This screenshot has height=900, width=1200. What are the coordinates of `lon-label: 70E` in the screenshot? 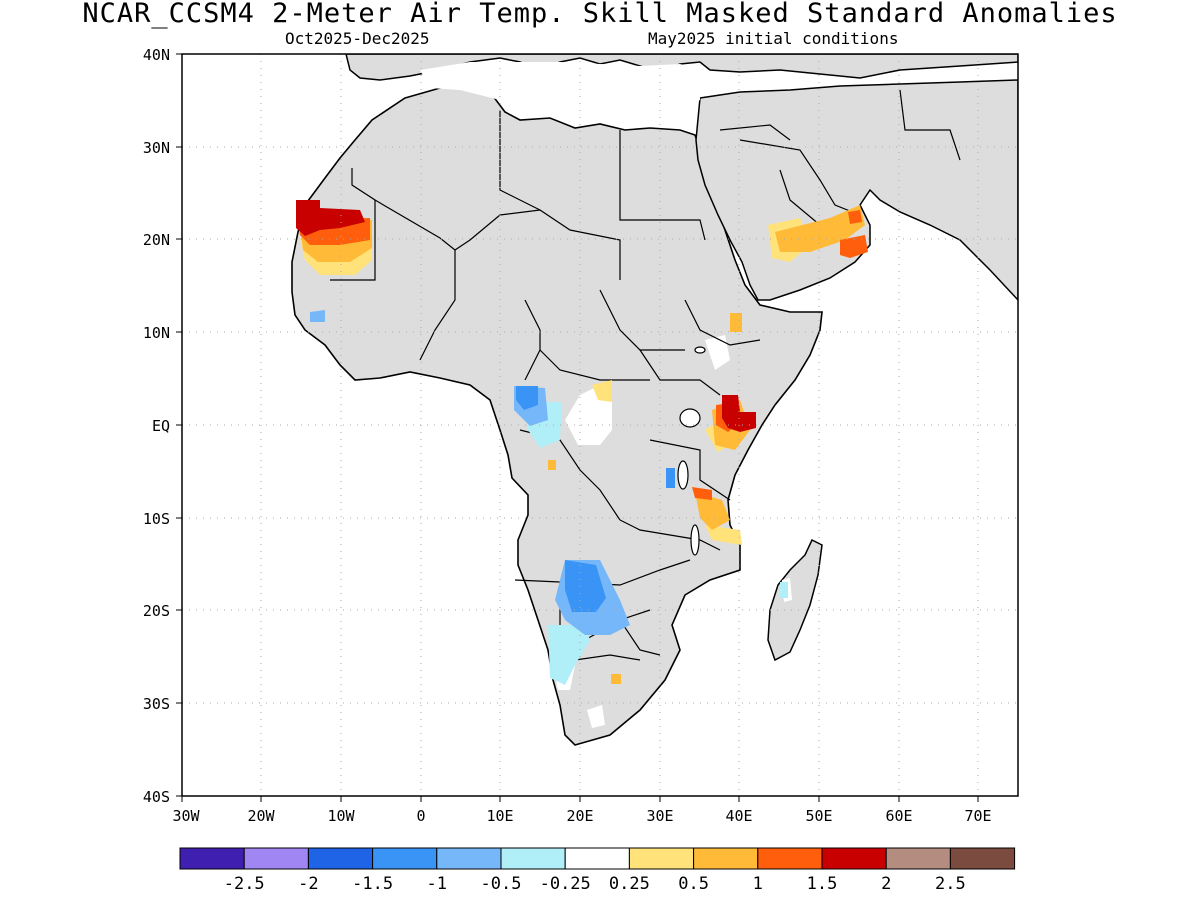 It's located at (977, 816).